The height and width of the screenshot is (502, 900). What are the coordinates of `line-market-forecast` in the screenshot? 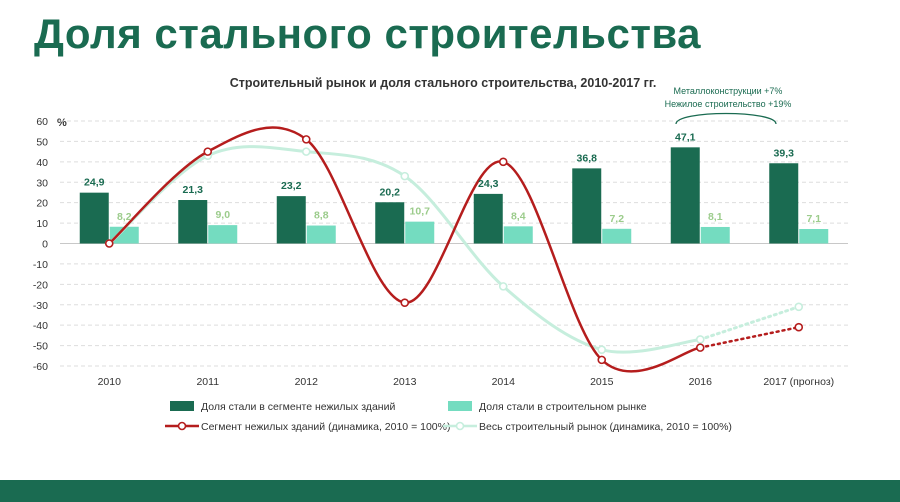 It's located at (749, 323).